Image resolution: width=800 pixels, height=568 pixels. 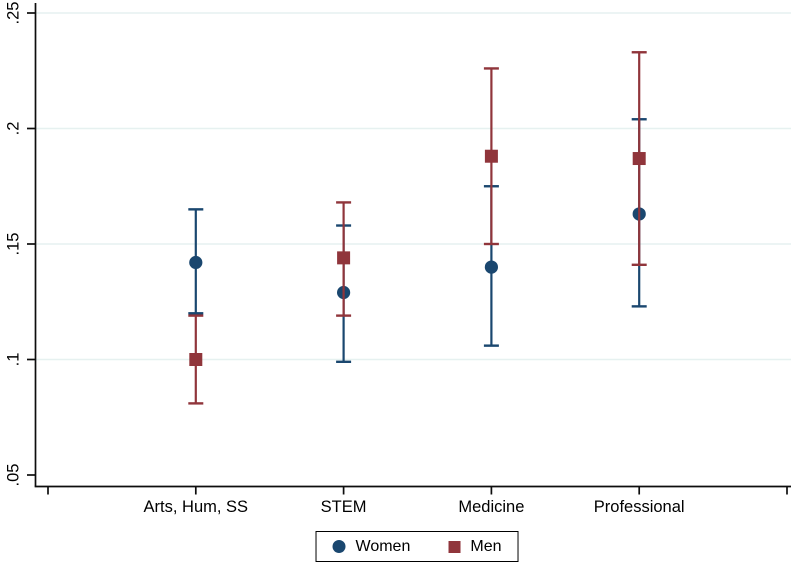 I want to click on legend: Women Men, so click(x=417, y=546).